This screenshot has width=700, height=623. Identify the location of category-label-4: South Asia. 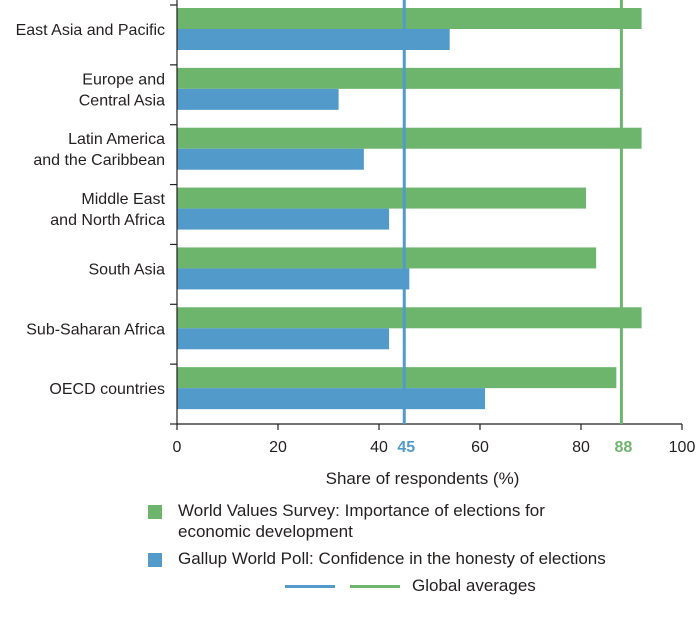
(127, 269).